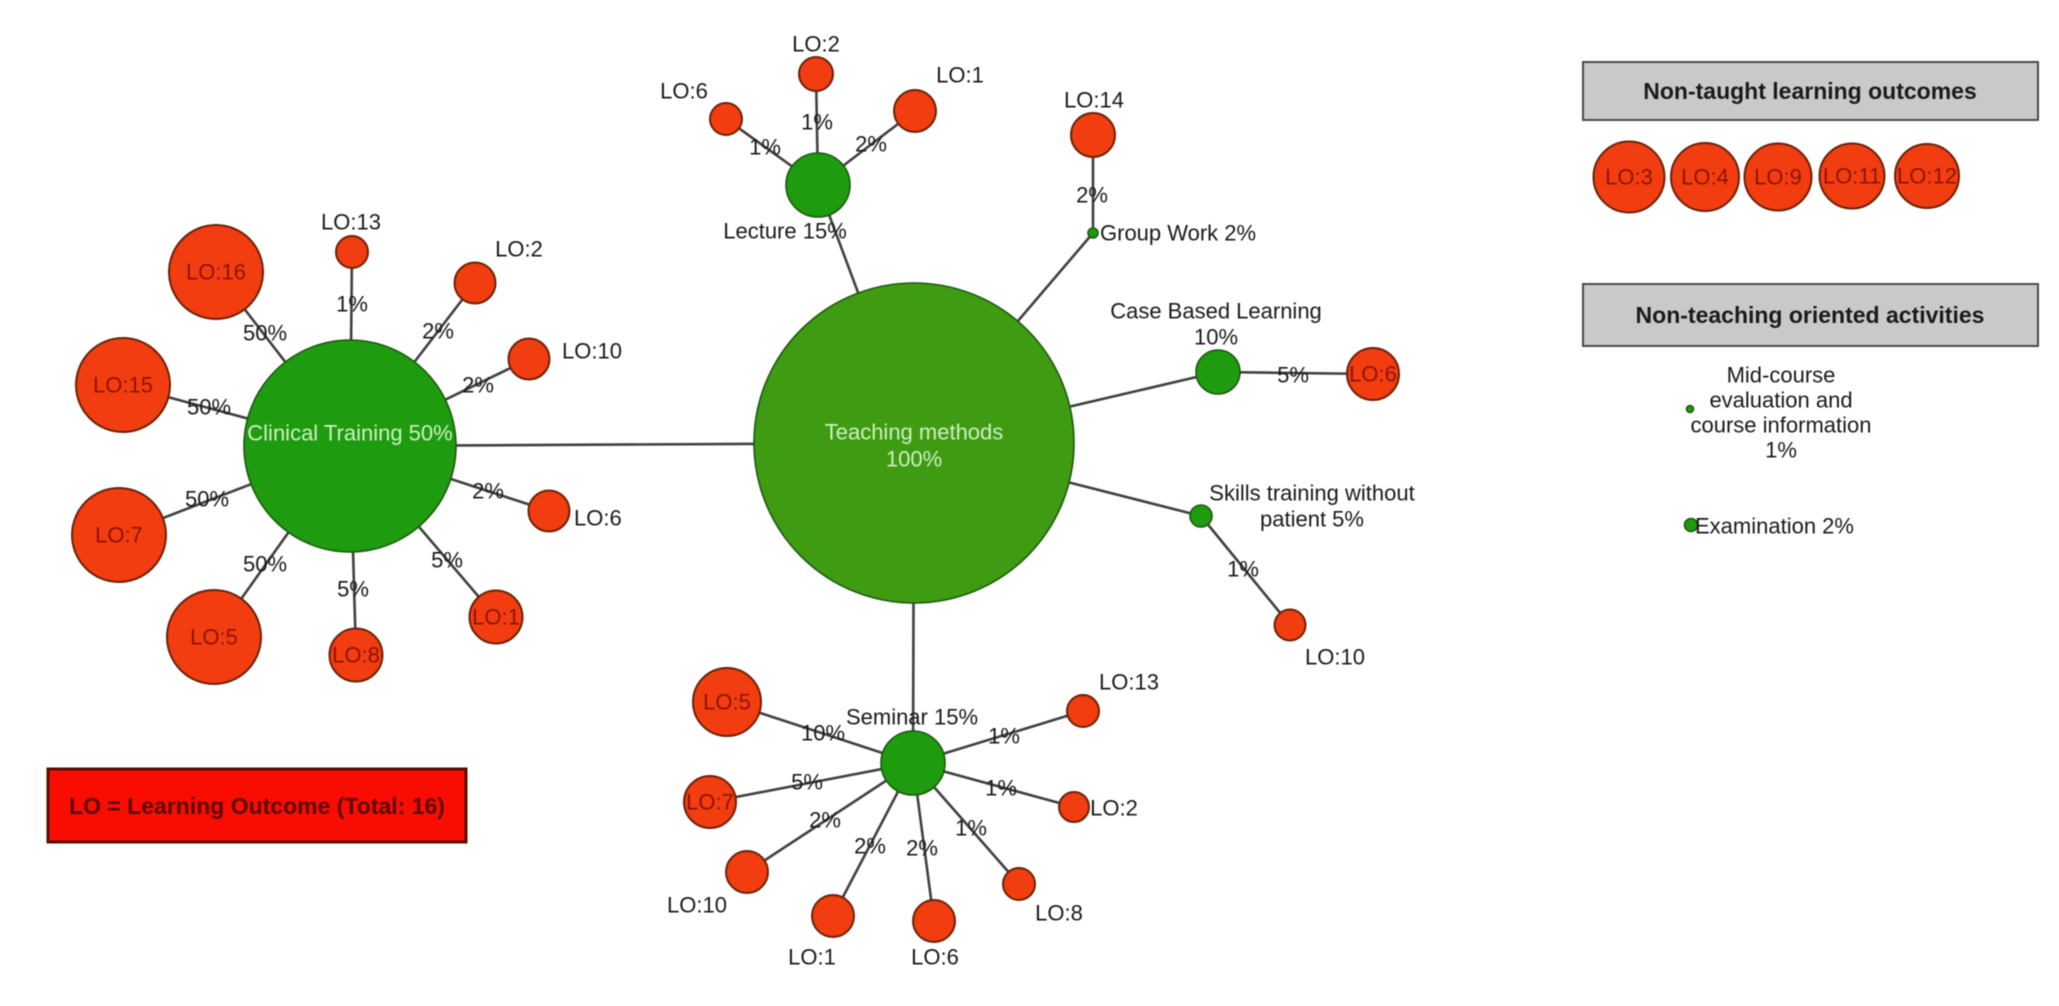 The width and height of the screenshot is (2059, 1006). I want to click on svg-text: 100%, so click(914, 459).